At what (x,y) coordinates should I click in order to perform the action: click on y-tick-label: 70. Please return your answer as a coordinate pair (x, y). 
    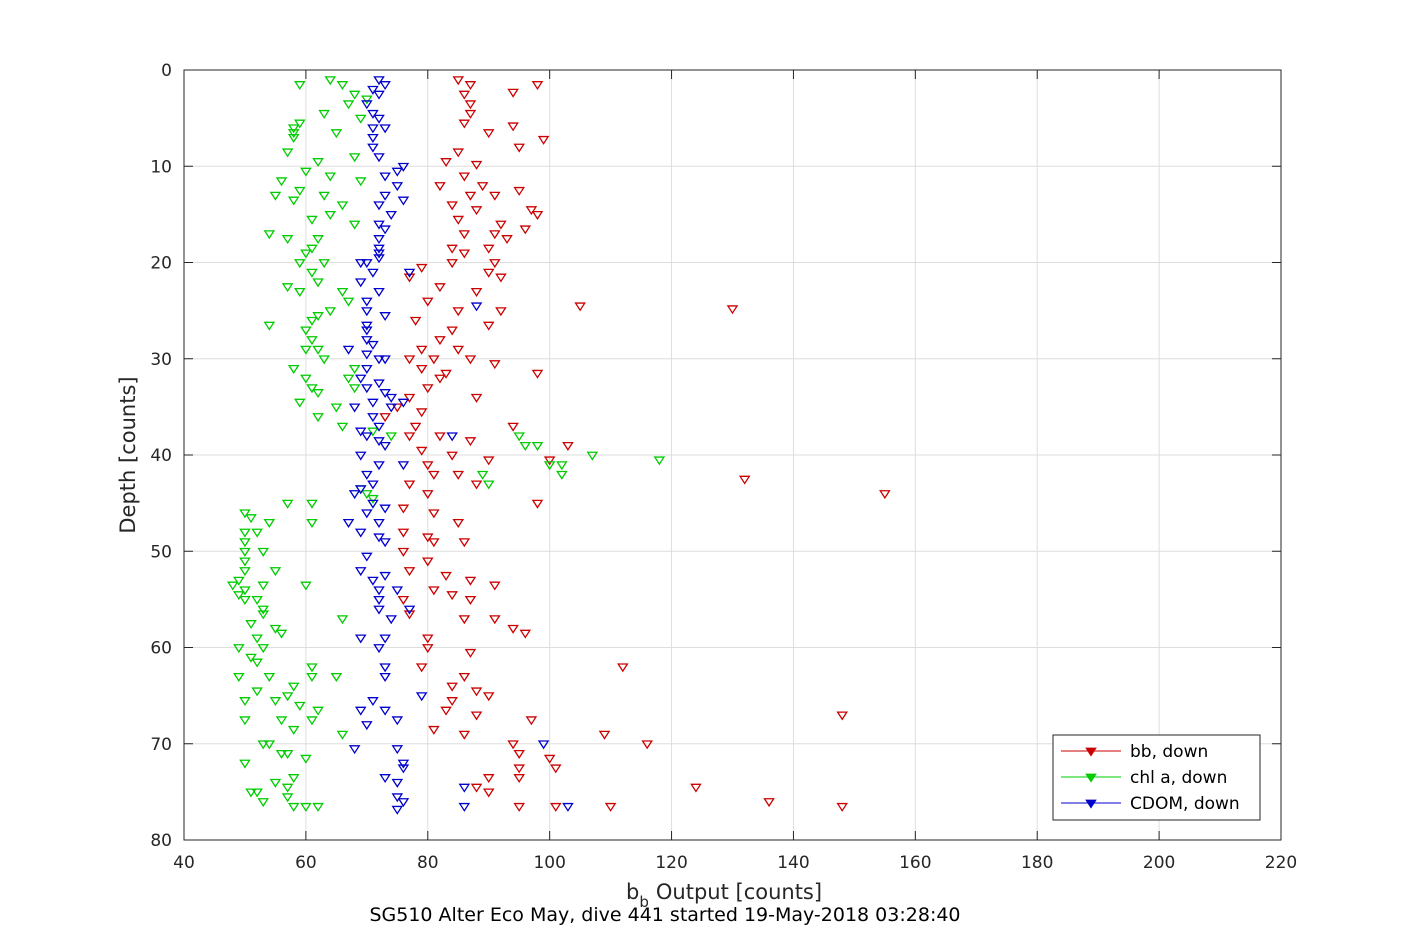
    Looking at the image, I should click on (161, 745).